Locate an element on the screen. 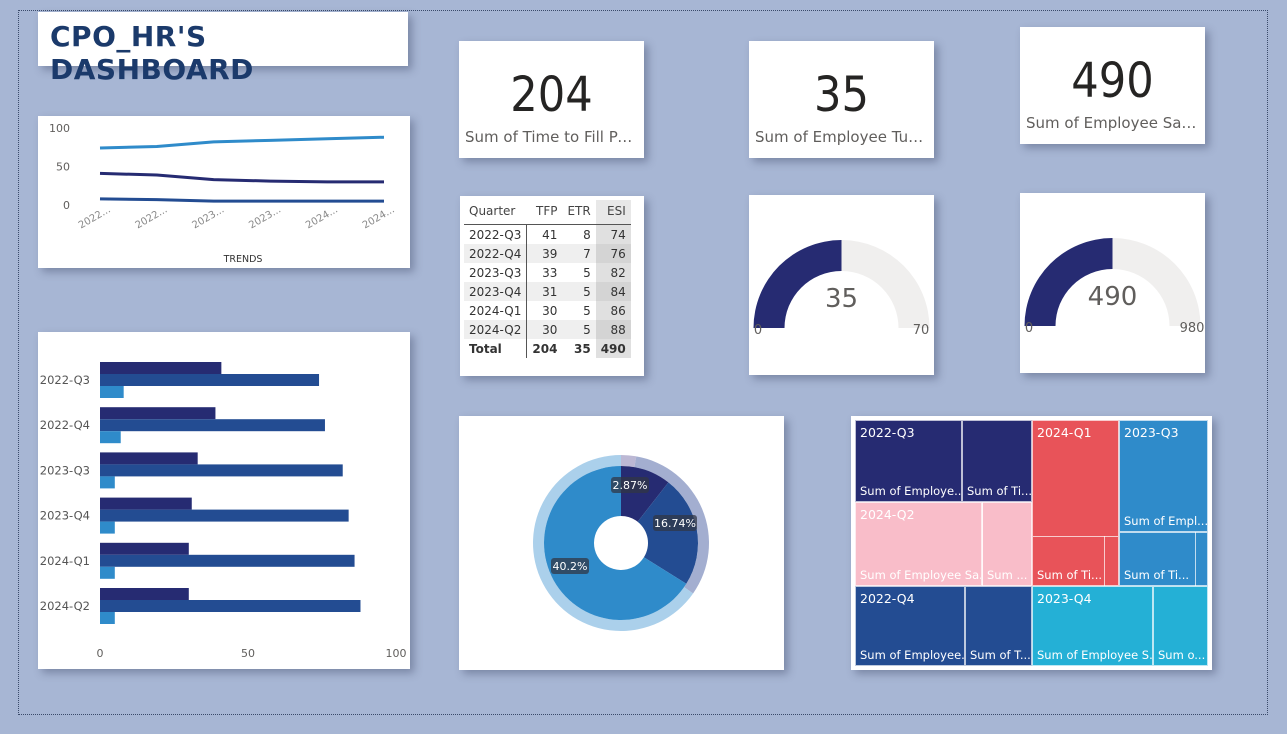 This screenshot has height=734, width=1287. y-tick-label: 50 is located at coordinates (63, 167).